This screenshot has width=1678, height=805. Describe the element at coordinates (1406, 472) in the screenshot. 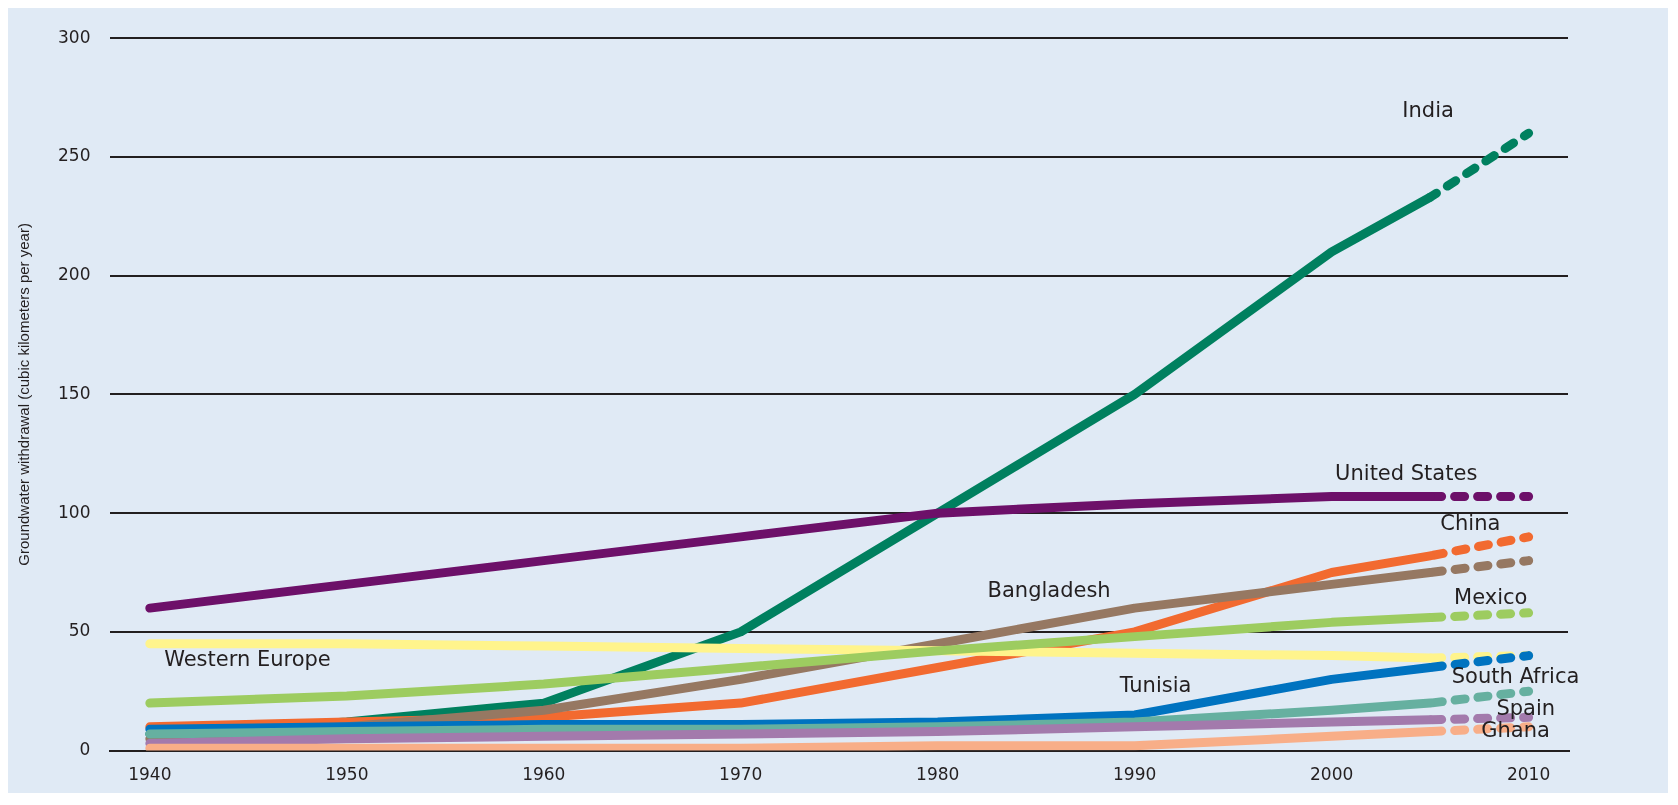

I see `annotation: United States` at that location.